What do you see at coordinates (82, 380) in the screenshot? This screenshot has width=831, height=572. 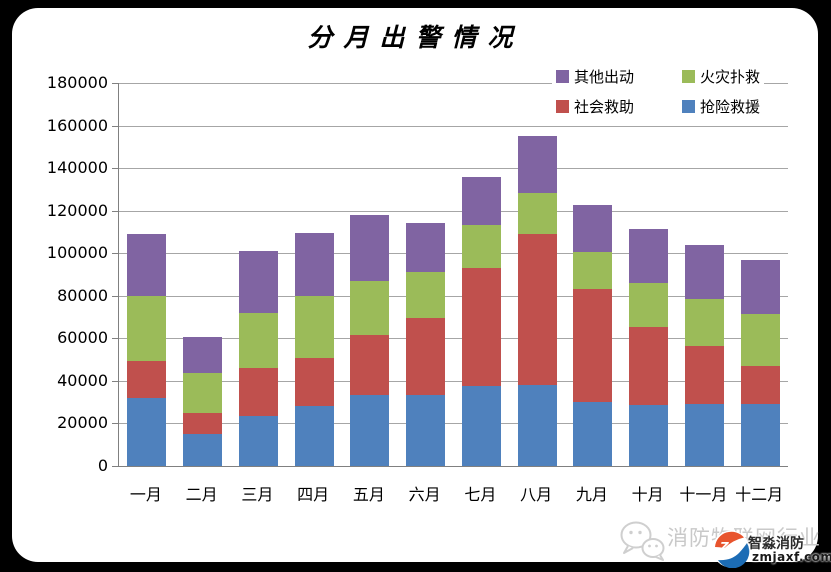 I see `y-axis-label: 40000` at bounding box center [82, 380].